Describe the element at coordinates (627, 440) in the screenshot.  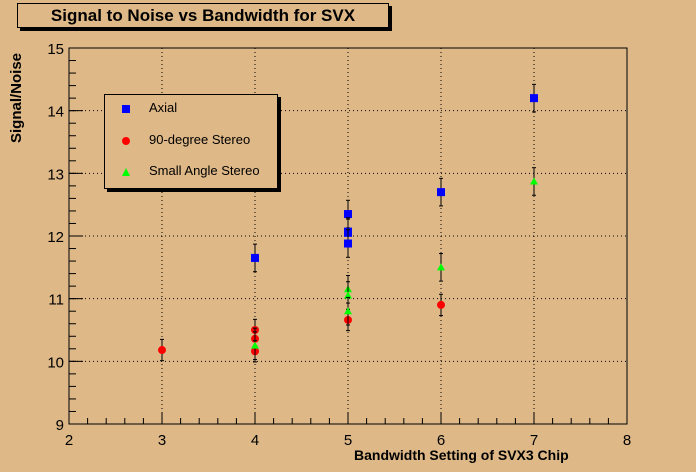
I see `x-tick-label: 8` at that location.